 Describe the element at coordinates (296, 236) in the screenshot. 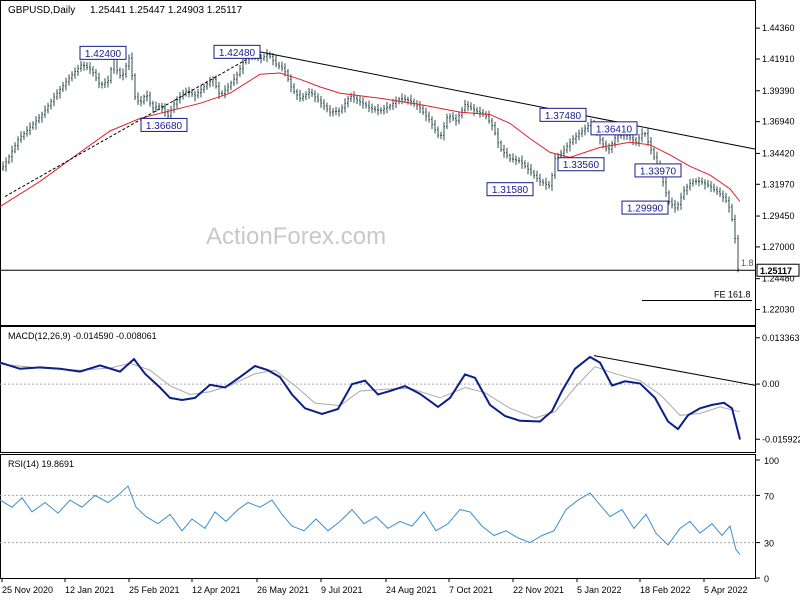

I see `watermark: ActionForex.com` at that location.